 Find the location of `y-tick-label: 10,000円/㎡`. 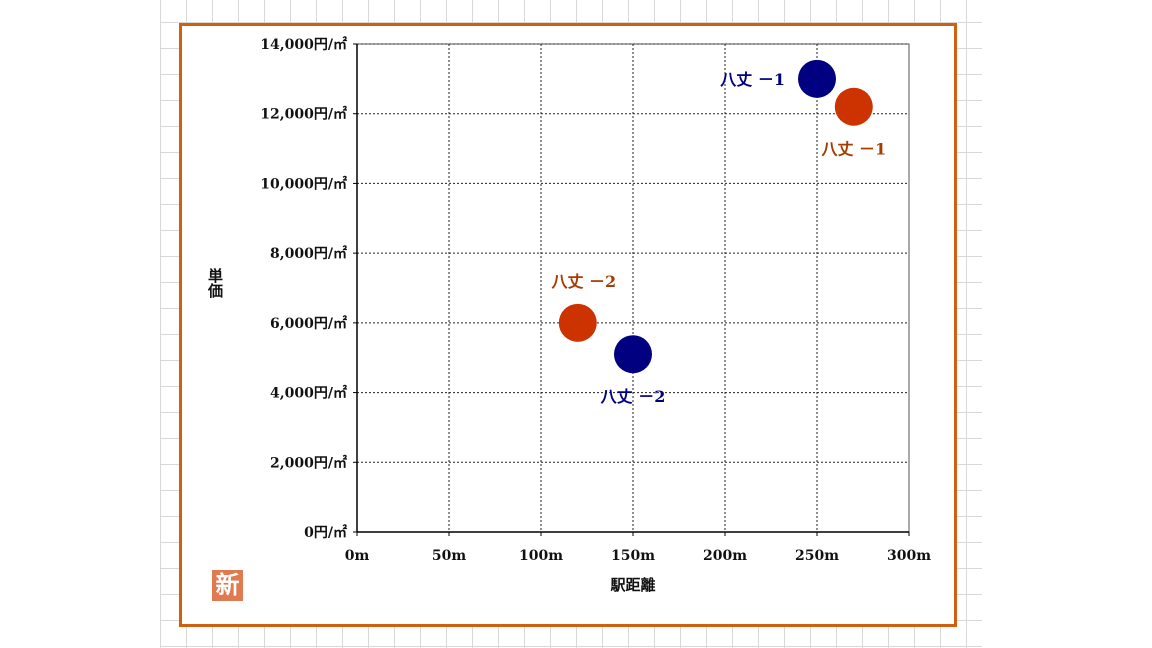

y-tick-label: 10,000円/㎡ is located at coordinates (303, 183).